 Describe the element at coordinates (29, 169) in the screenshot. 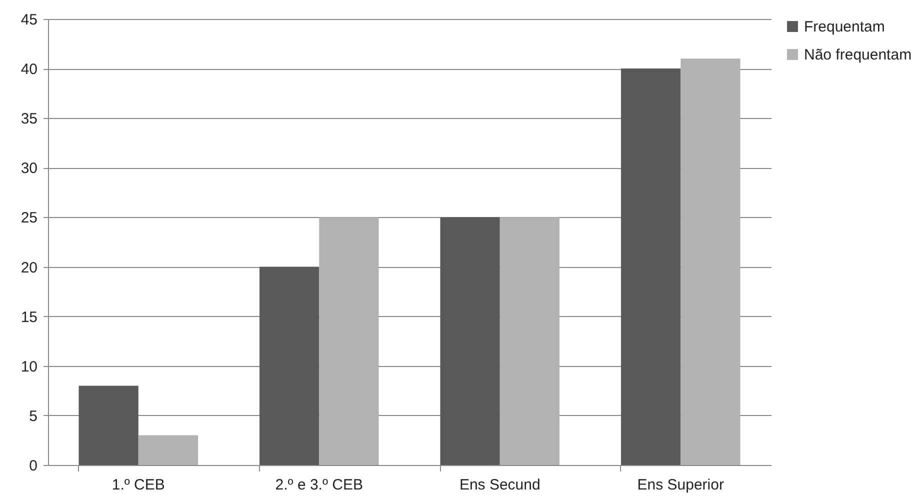

I see `y-tick-label: 30` at that location.